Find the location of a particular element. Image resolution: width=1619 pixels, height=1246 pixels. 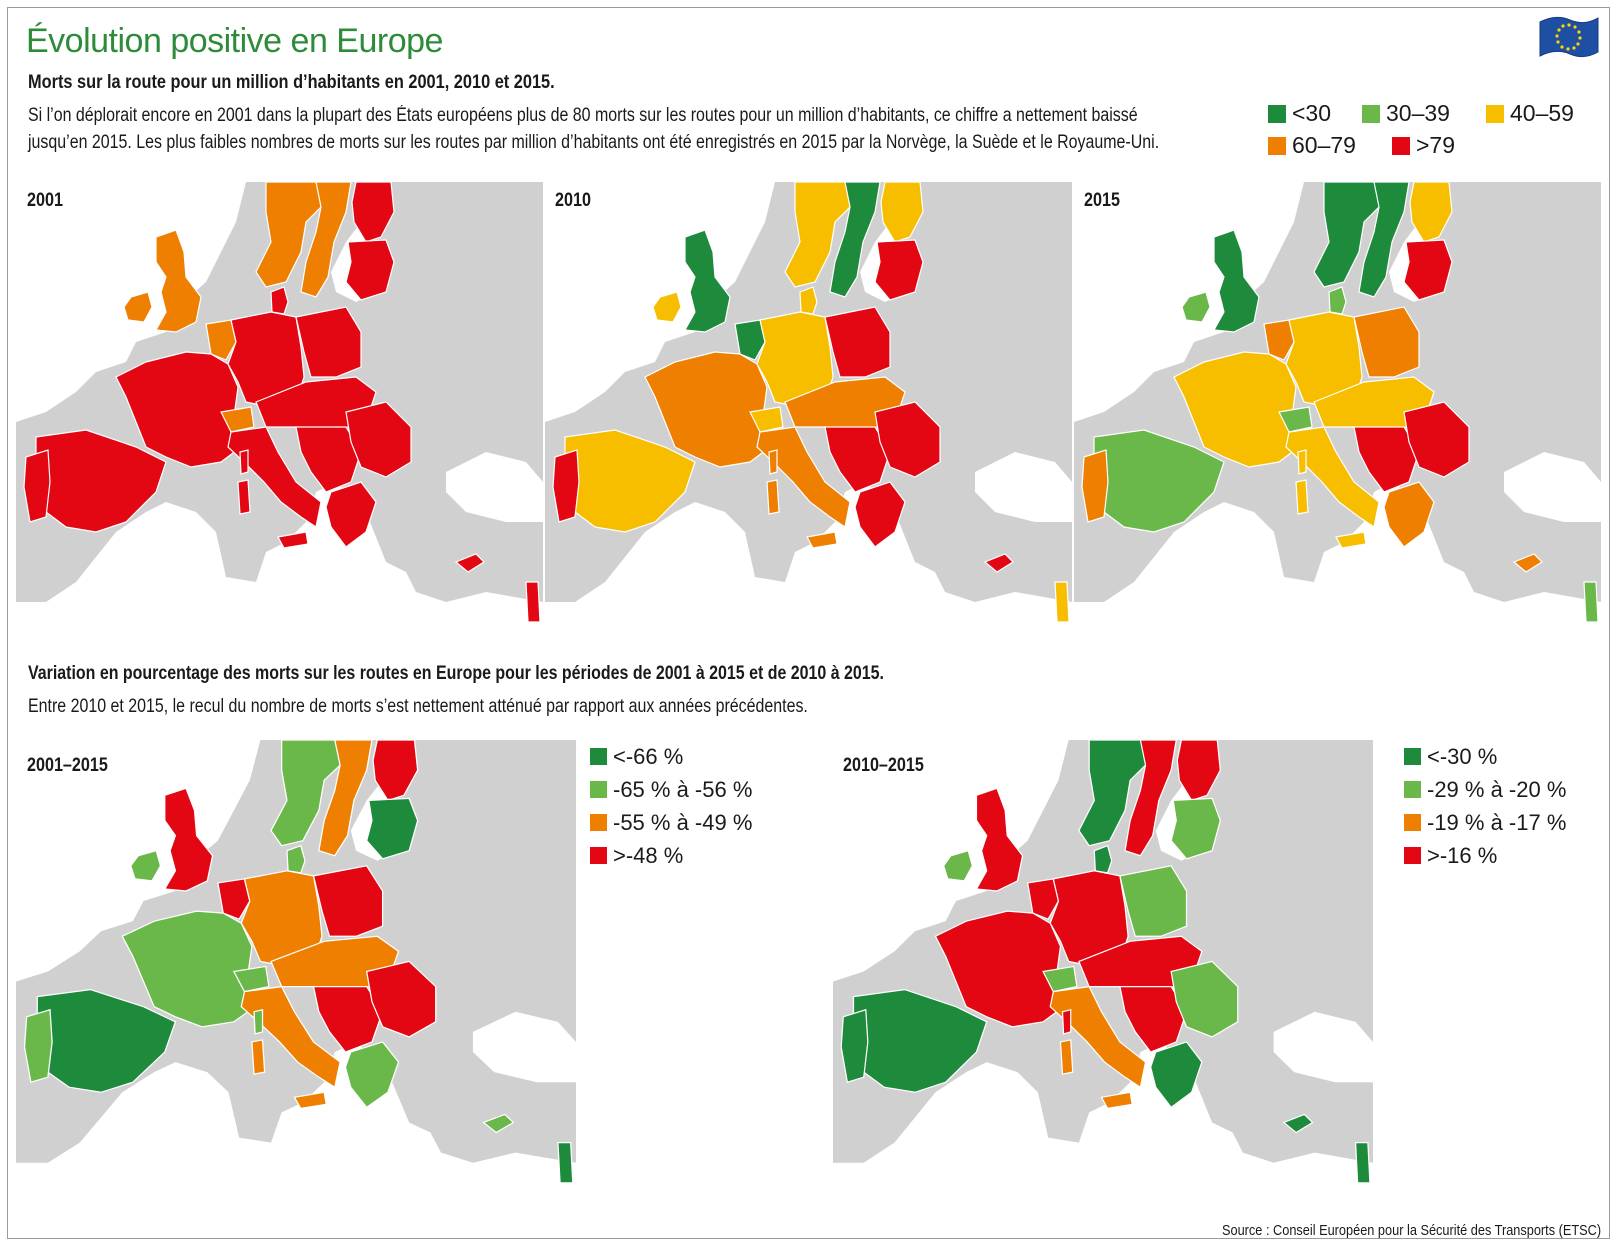

legend-item: >-16 % is located at coordinates (1504, 855).